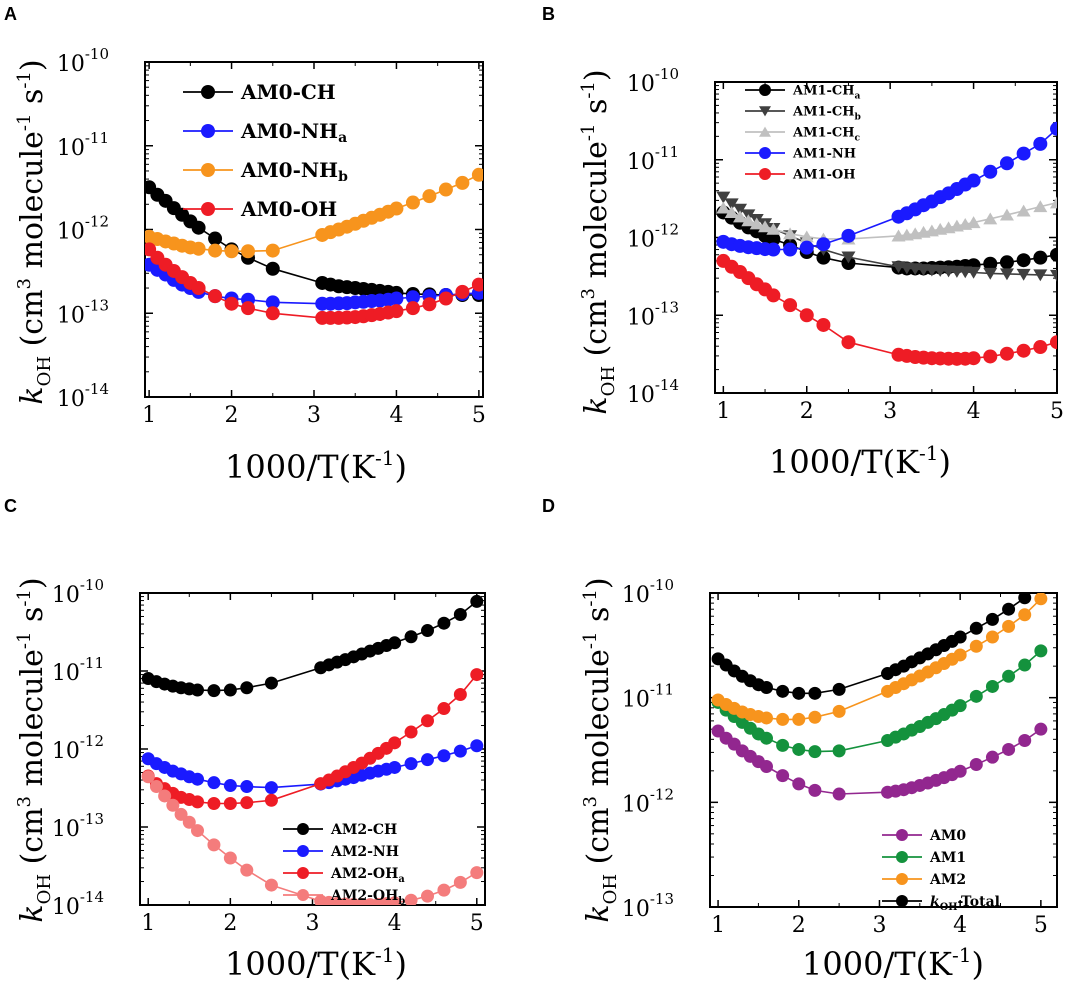  What do you see at coordinates (858, 138) in the screenshot?
I see `legend-subscript: c` at bounding box center [858, 138].